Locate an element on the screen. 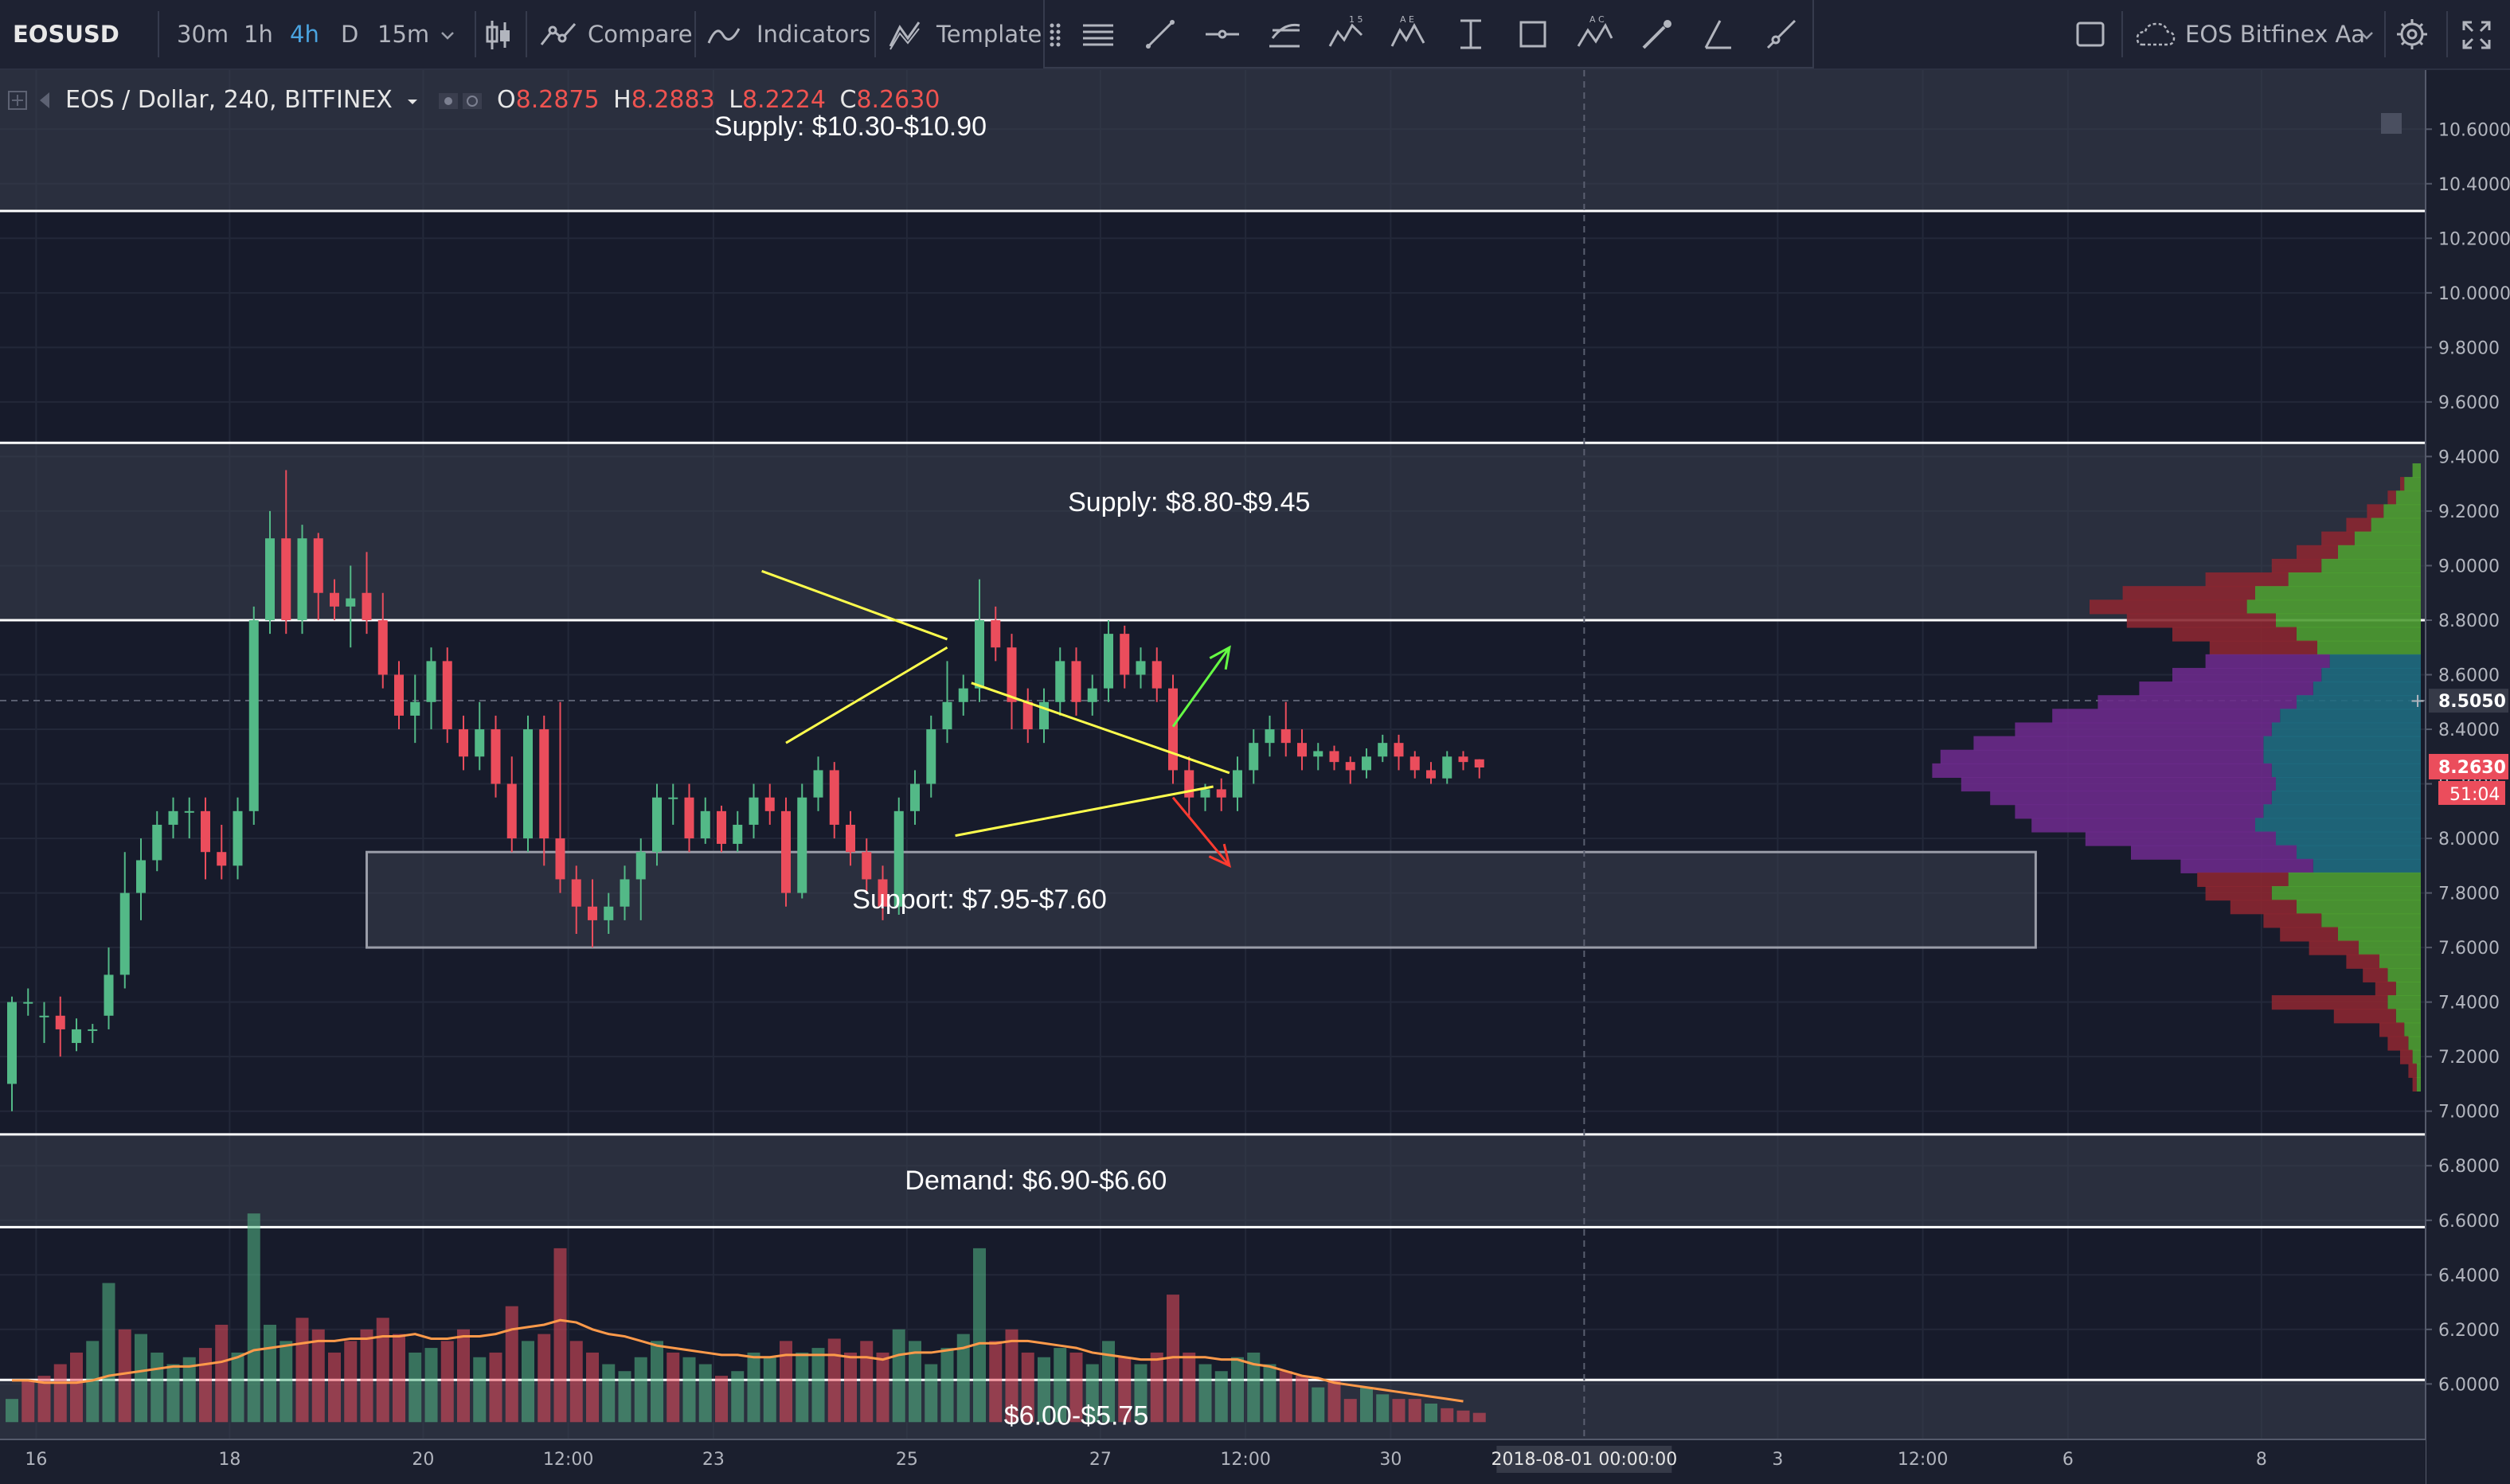  time-tick-label: 20 is located at coordinates (423, 1460).